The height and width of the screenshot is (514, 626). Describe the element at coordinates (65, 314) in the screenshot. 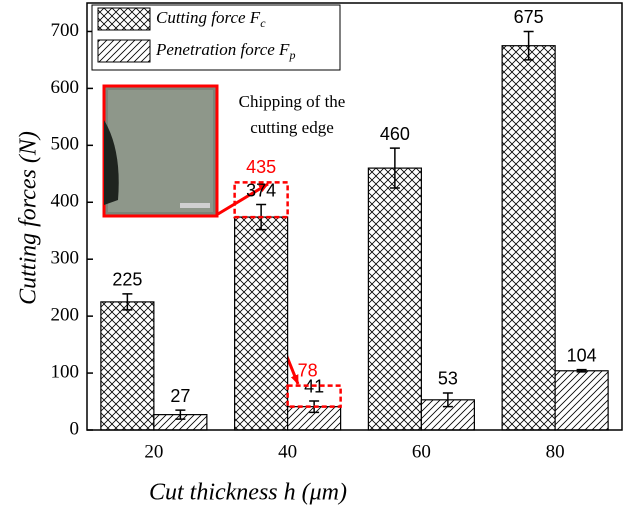

I see `y-tick-label: 200` at that location.